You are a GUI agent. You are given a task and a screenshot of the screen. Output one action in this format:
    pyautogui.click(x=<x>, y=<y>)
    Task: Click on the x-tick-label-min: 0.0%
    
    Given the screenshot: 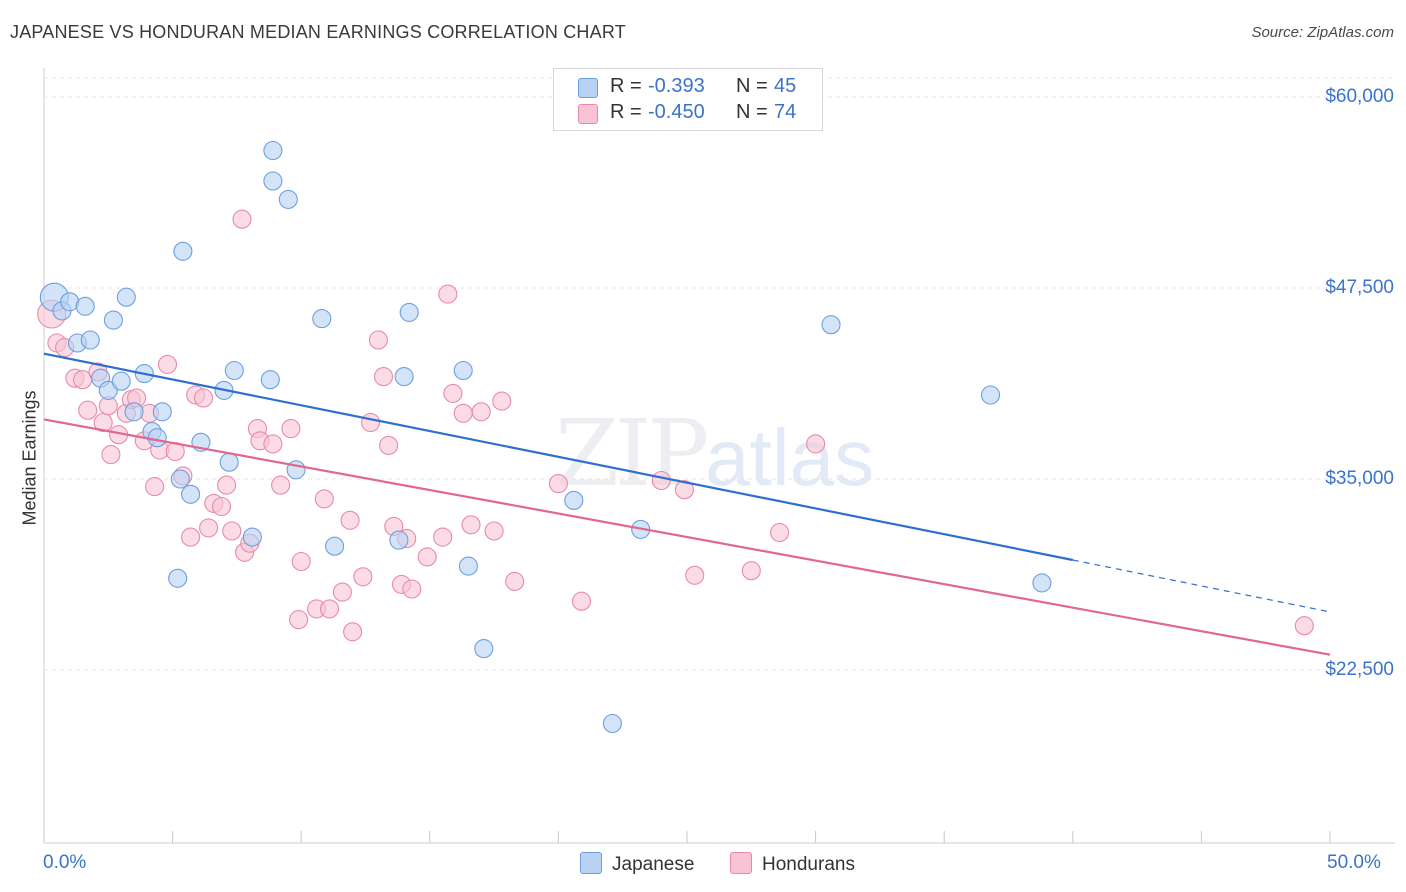 What is the action you would take?
    pyautogui.click(x=65, y=862)
    